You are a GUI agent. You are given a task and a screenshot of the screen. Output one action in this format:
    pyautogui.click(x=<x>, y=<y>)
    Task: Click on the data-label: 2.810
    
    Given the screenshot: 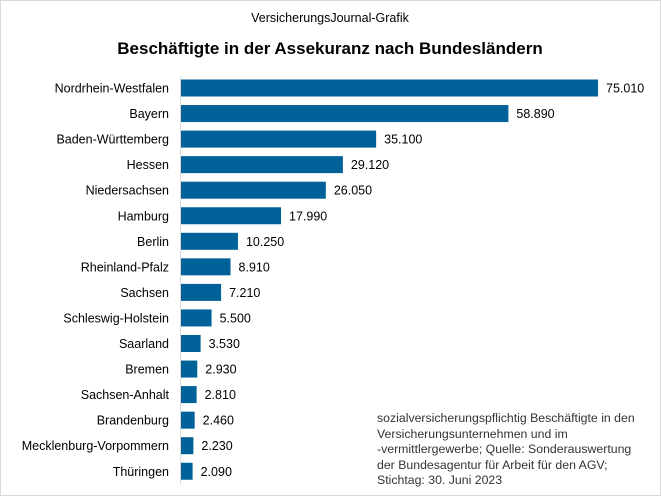 What is the action you would take?
    pyautogui.click(x=220, y=395)
    